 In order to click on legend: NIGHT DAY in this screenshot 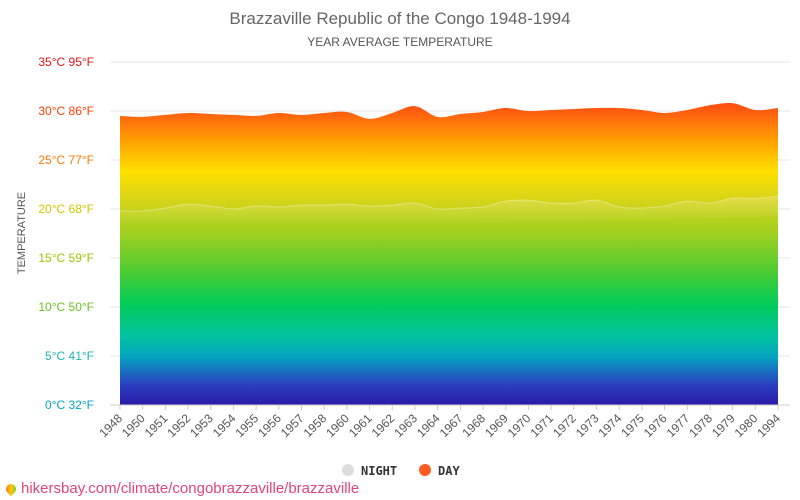, I will do `click(401, 471)`.